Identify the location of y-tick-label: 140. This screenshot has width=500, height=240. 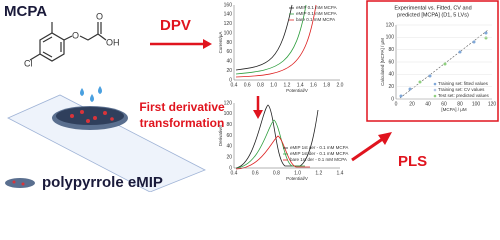
(228, 15).